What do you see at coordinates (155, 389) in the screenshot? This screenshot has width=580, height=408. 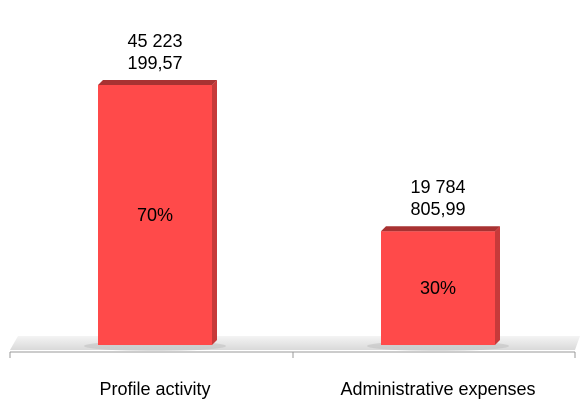 I see `x-tick-label: Profile activity` at bounding box center [155, 389].